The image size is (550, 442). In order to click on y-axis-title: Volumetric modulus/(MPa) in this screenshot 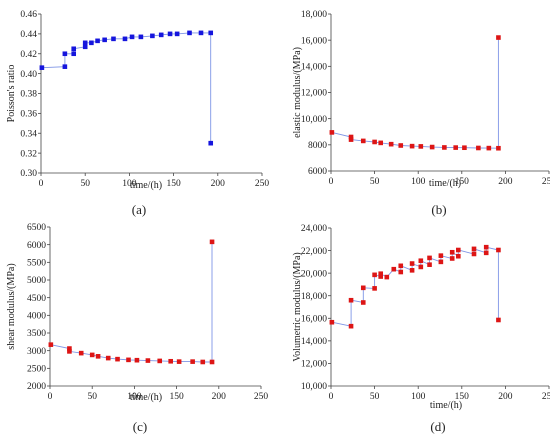, I will do `click(297, 307)`.